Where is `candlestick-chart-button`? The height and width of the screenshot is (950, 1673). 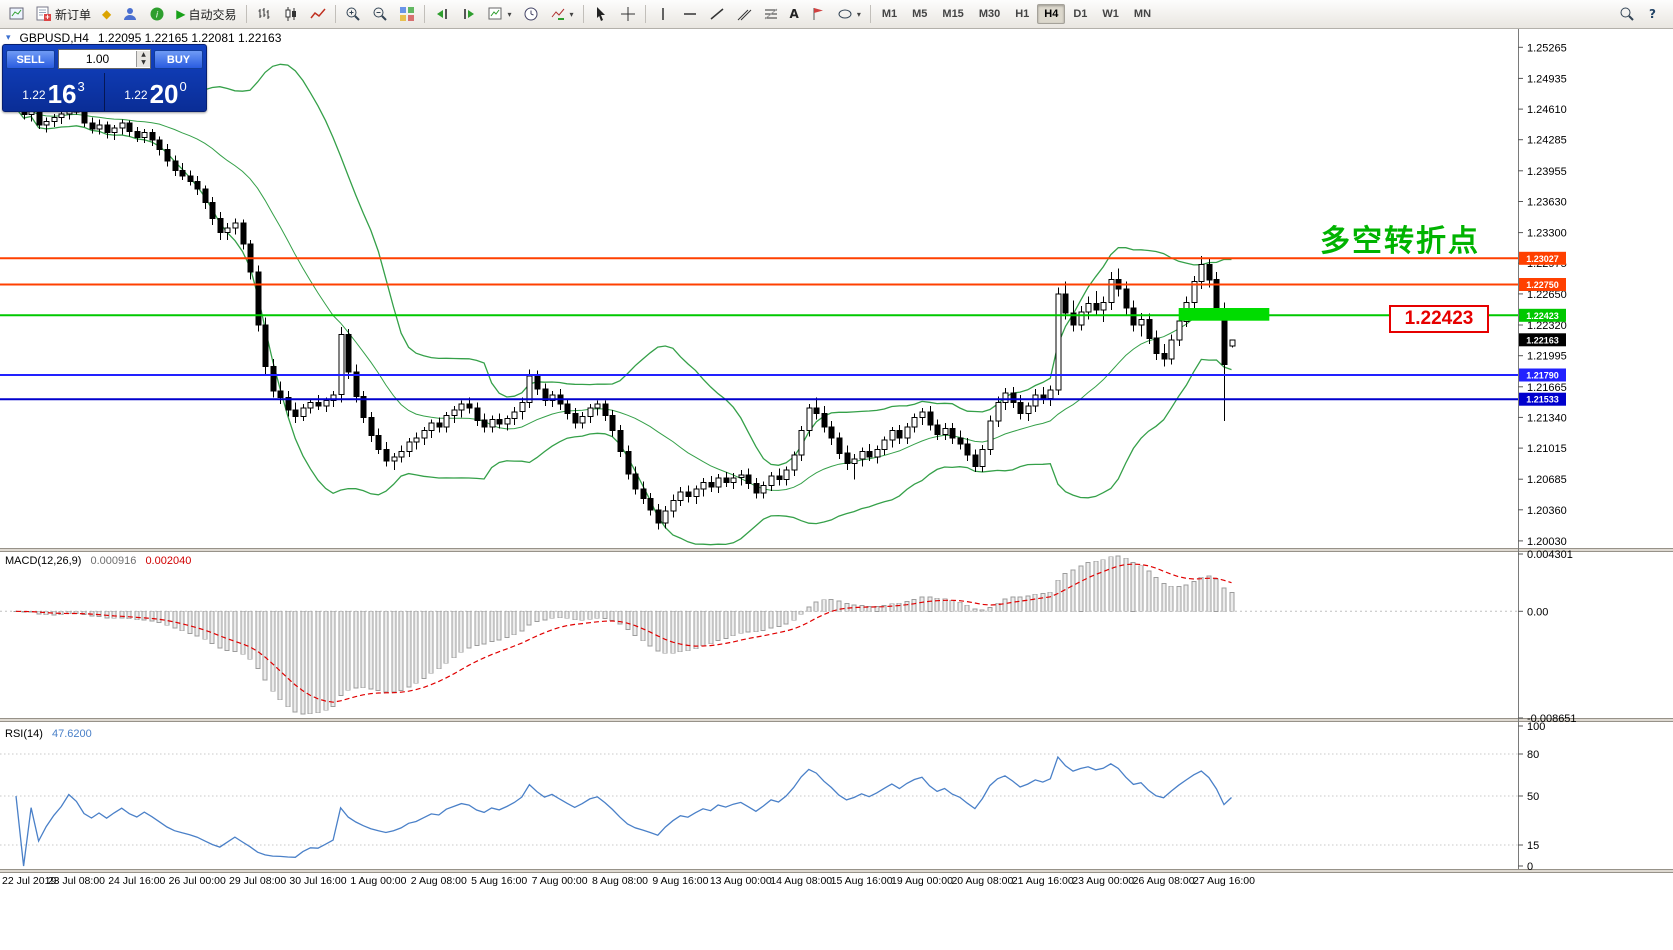
candlestick-chart-button is located at coordinates (291, 14).